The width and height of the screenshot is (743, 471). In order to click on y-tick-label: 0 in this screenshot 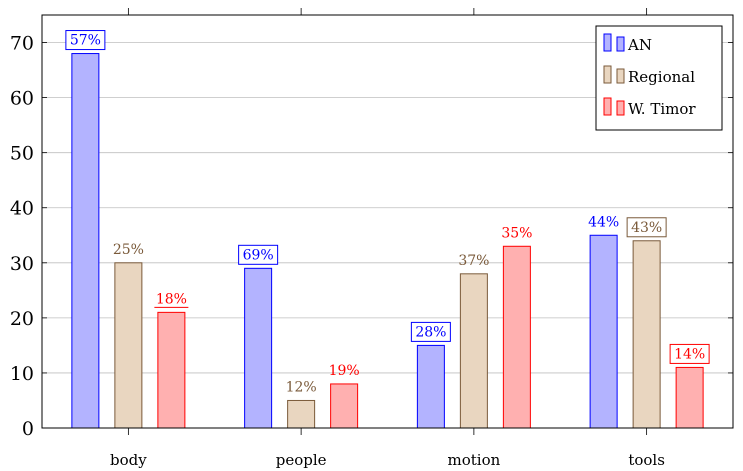, I will do `click(28, 429)`.